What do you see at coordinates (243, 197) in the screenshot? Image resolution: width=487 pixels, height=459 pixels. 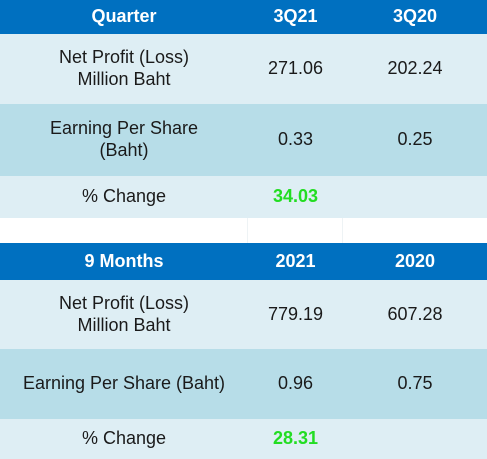 I see `change-row: % Change 34.03` at bounding box center [243, 197].